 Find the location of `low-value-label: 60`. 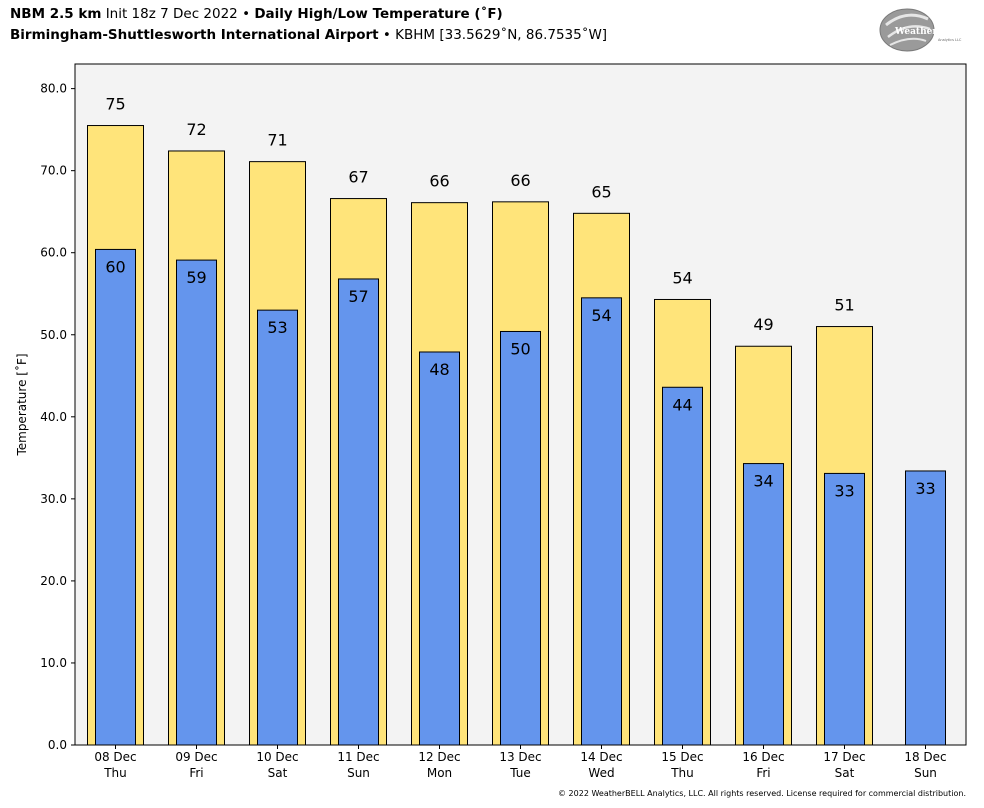

low-value-label: 60 is located at coordinates (115, 266).